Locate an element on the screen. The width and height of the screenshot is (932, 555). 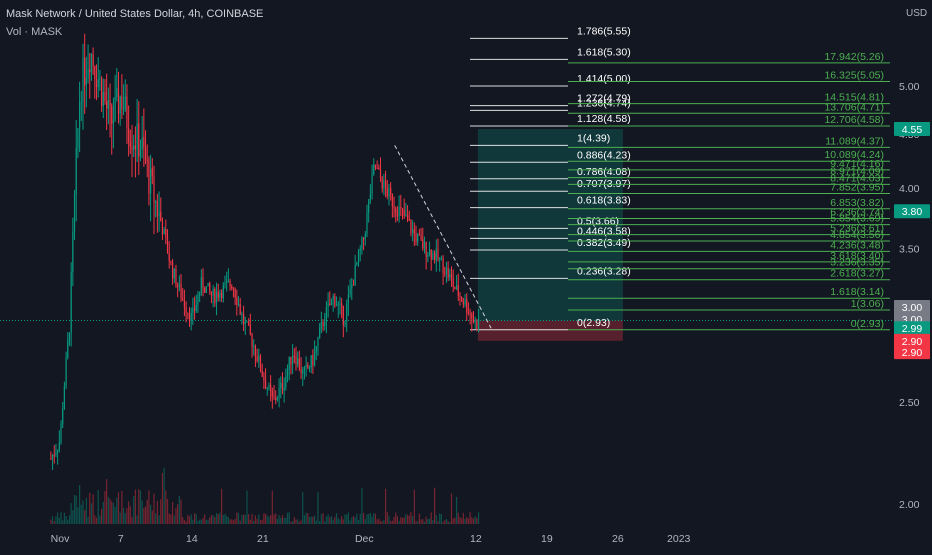
price-tick-label: 4.00 is located at coordinates (909, 189).